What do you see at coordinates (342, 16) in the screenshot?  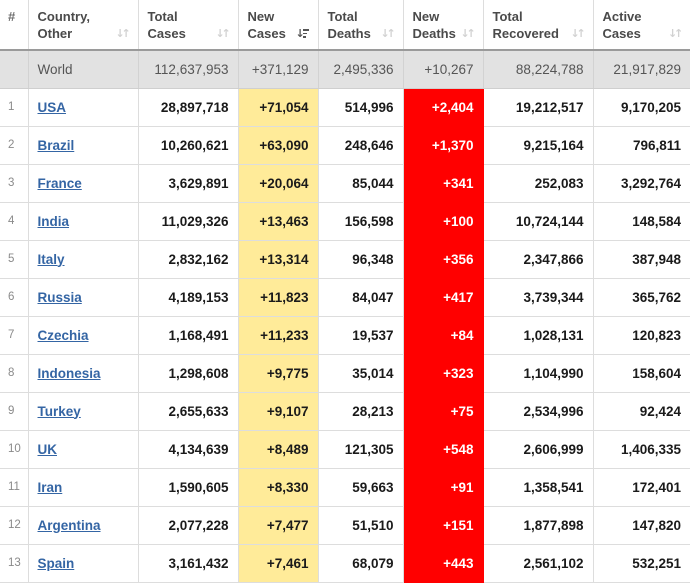 I see `column-header-total-deaths-line1: Total` at bounding box center [342, 16].